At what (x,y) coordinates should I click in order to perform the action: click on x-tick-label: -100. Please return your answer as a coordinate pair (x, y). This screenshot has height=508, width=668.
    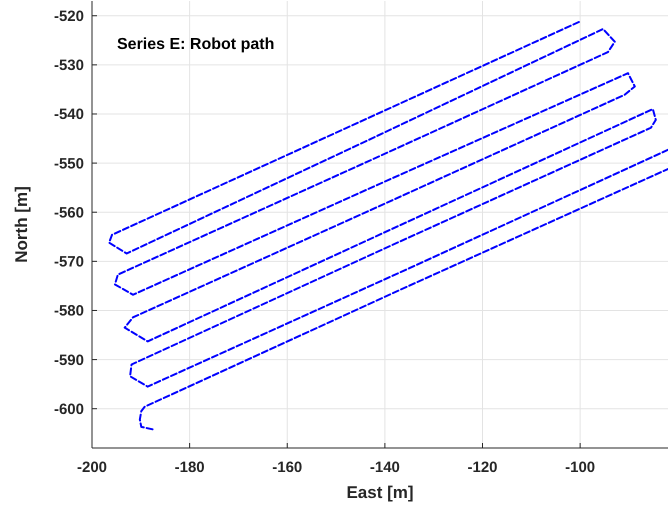
    Looking at the image, I should click on (580, 467).